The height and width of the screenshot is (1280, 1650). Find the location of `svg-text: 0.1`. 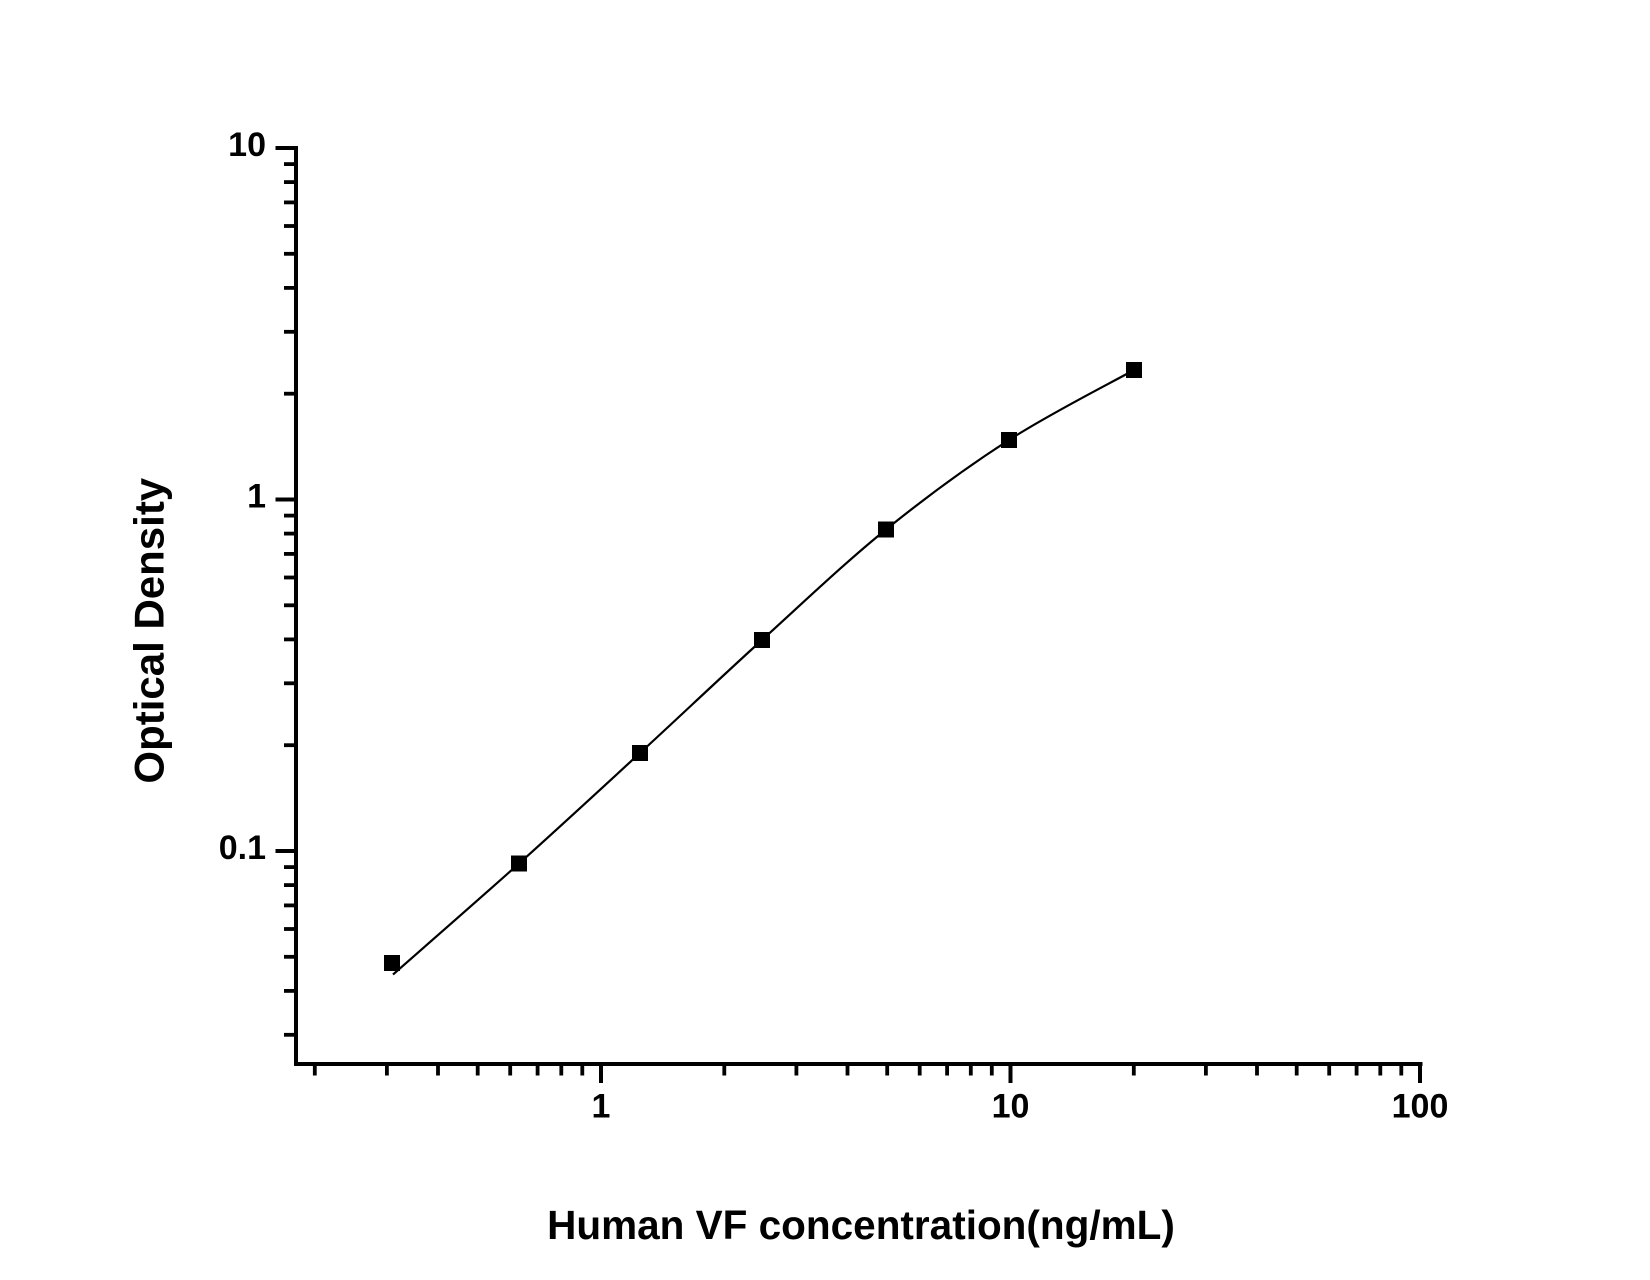

svg-text: 0.1 is located at coordinates (242, 848).